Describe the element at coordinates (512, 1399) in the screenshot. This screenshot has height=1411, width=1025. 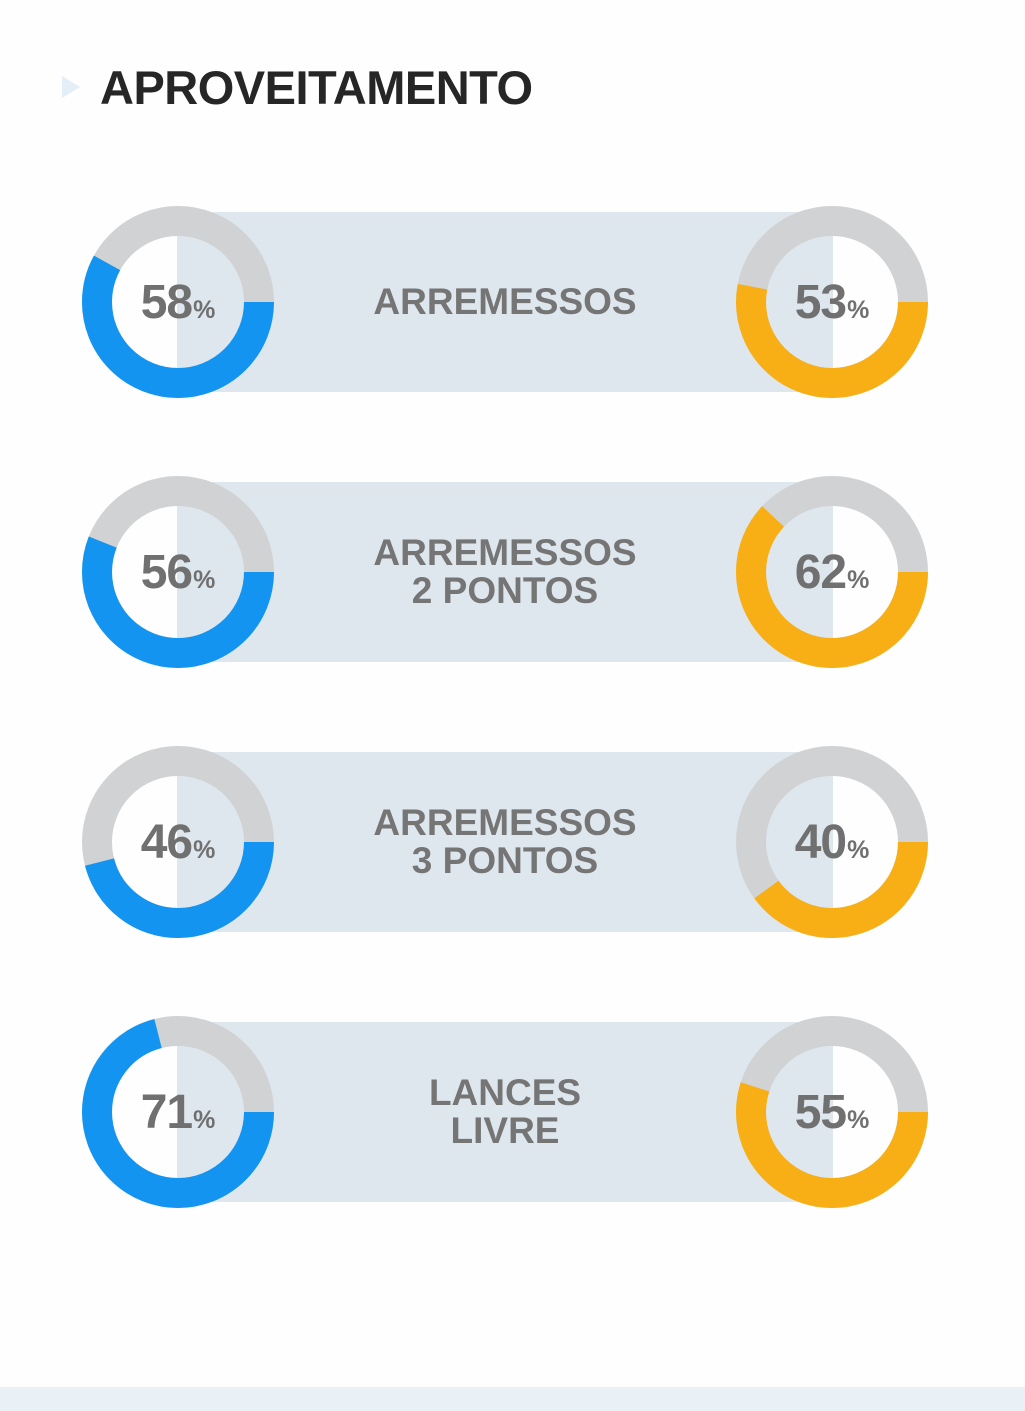
I see `footer-strip` at that location.